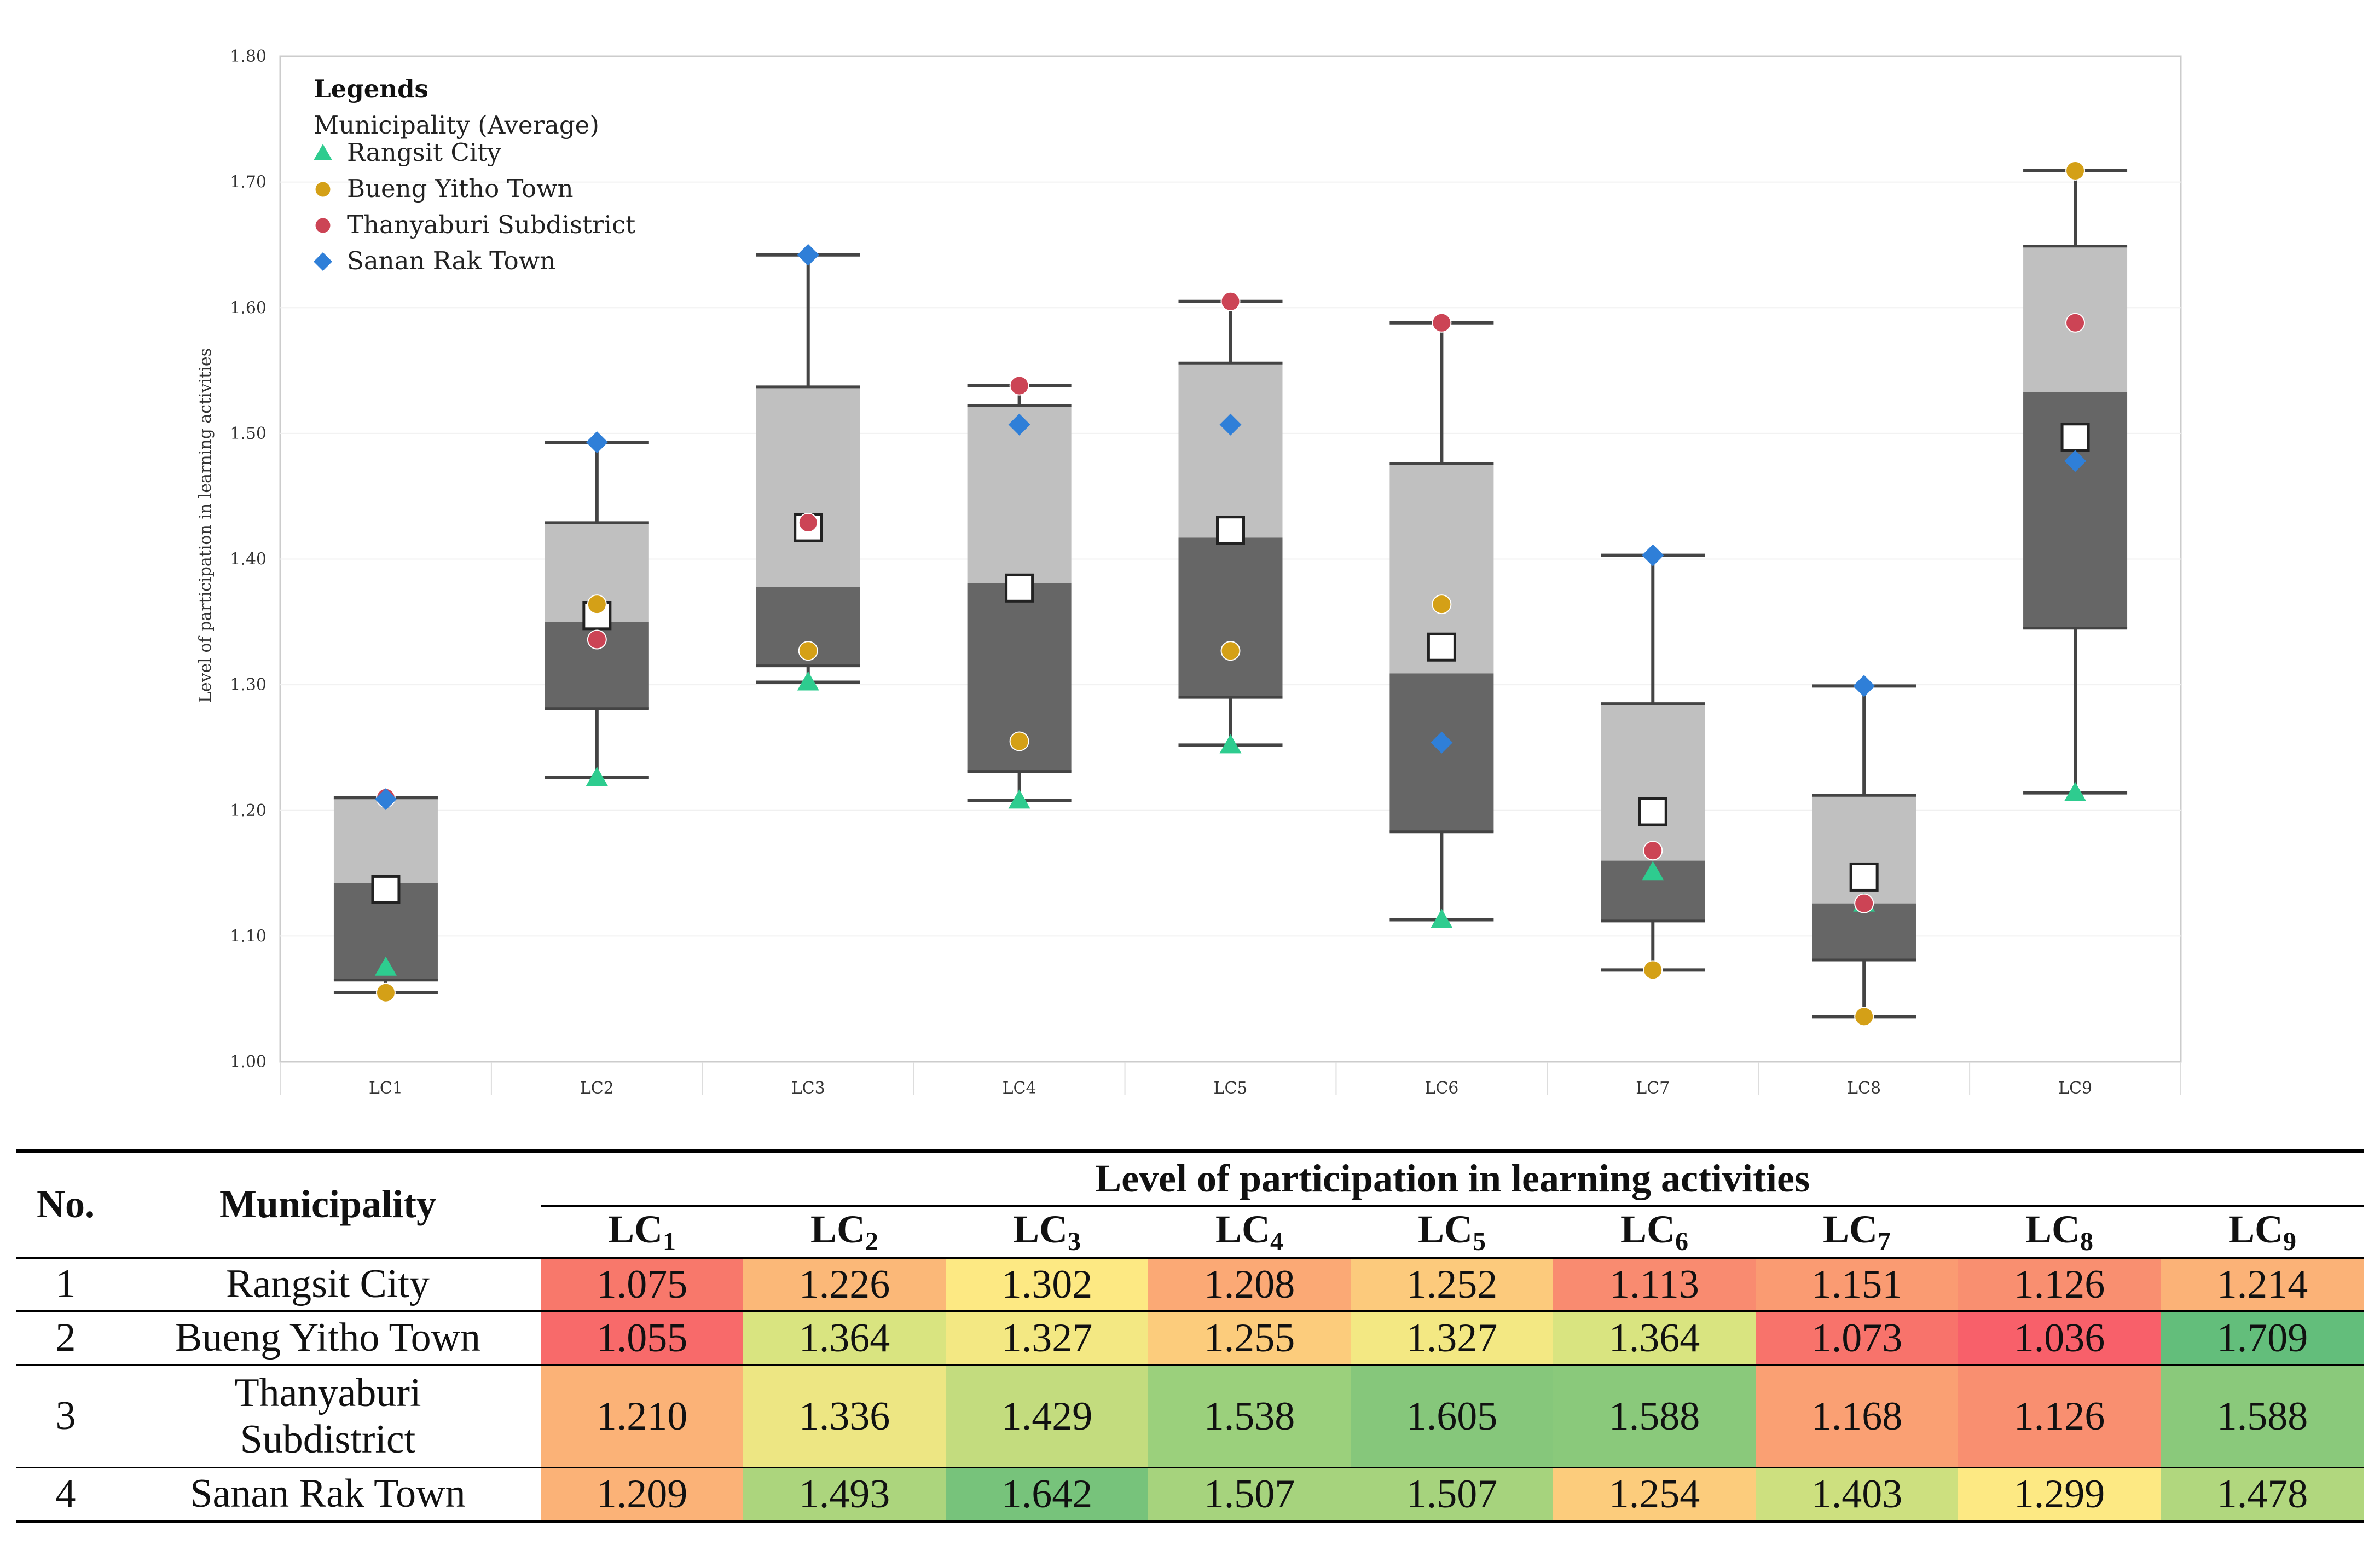  Describe the element at coordinates (844, 1284) in the screenshot. I see `value-cell: 1.226` at that location.